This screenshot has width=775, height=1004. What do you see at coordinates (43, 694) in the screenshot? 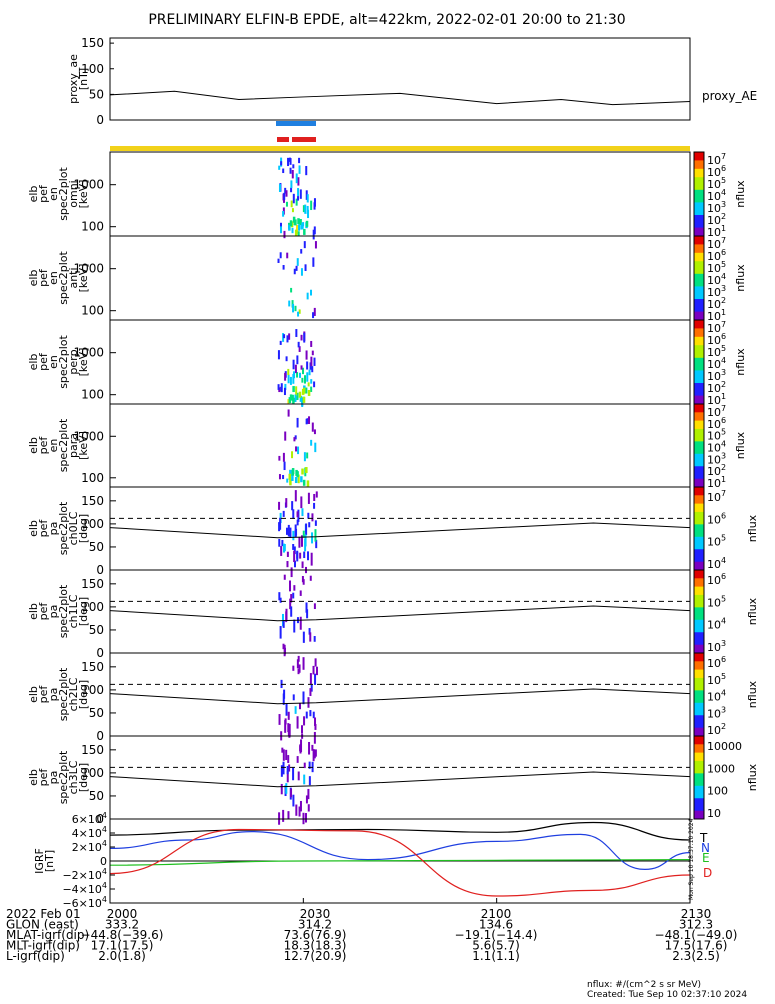
I see `pitch-angle-panel-ylabel-line: pef` at bounding box center [43, 694].